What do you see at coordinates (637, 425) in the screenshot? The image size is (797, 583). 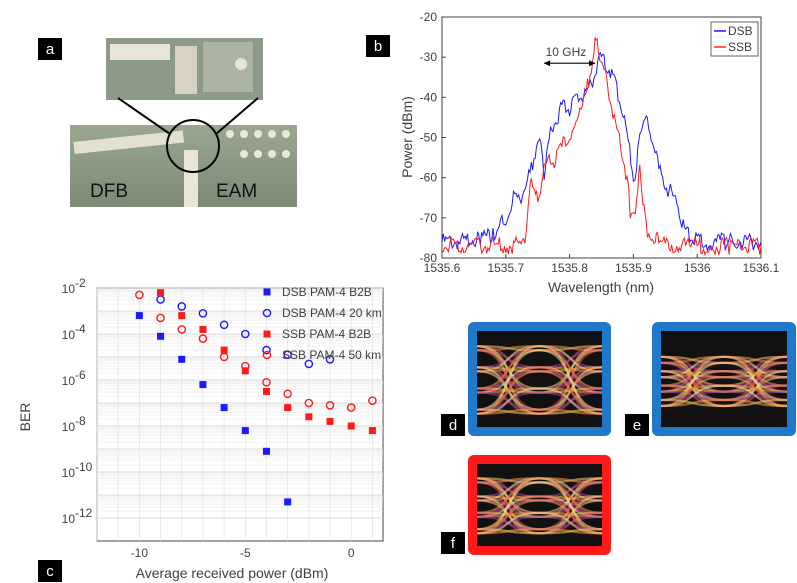 I see `panel-label-e: e` at bounding box center [637, 425].